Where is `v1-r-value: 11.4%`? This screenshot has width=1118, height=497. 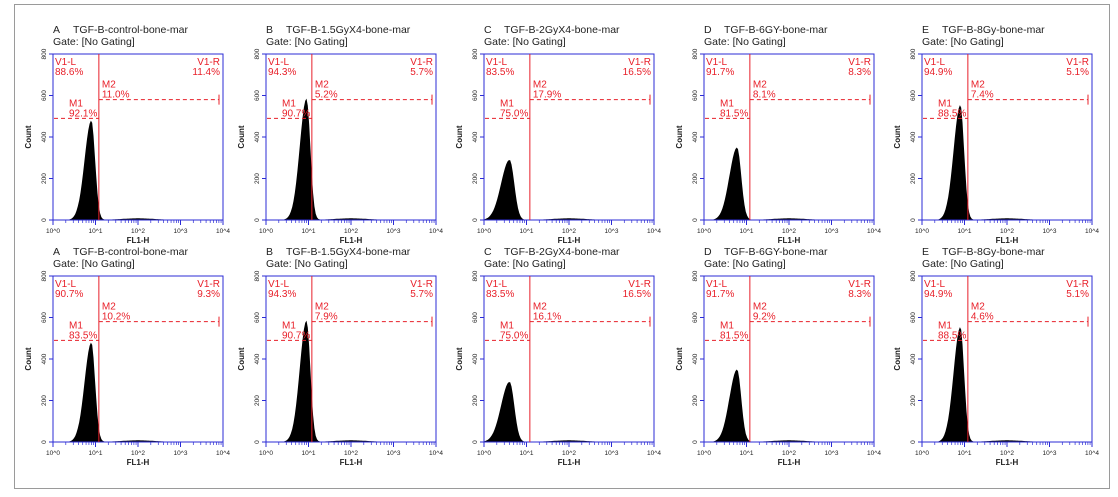
v1-r-value: 11.4% is located at coordinates (206, 72).